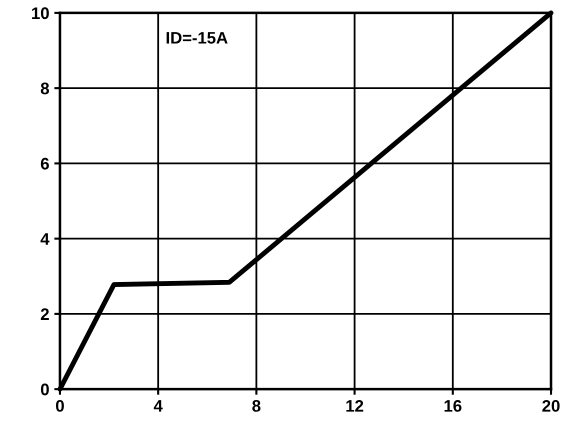 This screenshot has width=571, height=430. I want to click on annotation: ID=-15A, so click(197, 38).